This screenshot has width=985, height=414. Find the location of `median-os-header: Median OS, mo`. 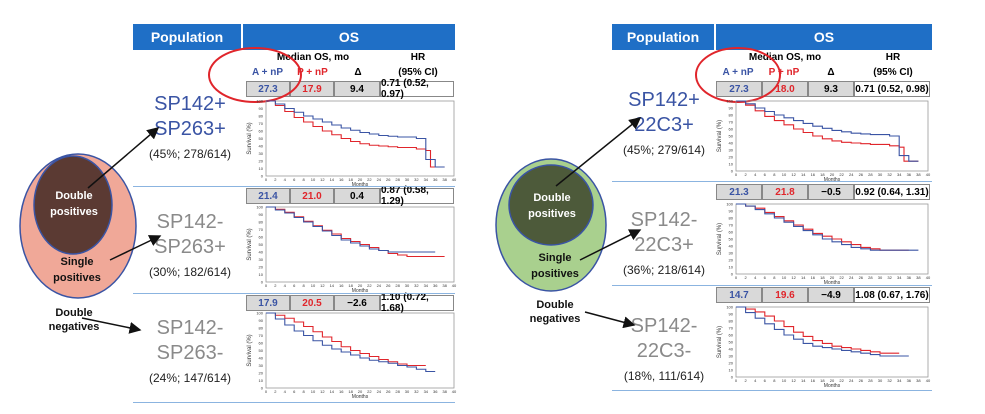

median-os-header: Median OS, mo is located at coordinates (313, 57).